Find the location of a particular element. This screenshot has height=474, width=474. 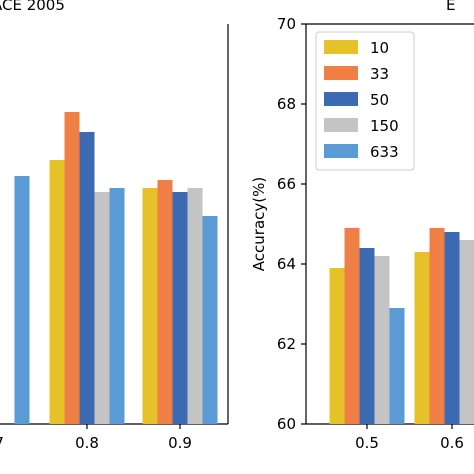

bar-0.6-50 is located at coordinates (452, 328).